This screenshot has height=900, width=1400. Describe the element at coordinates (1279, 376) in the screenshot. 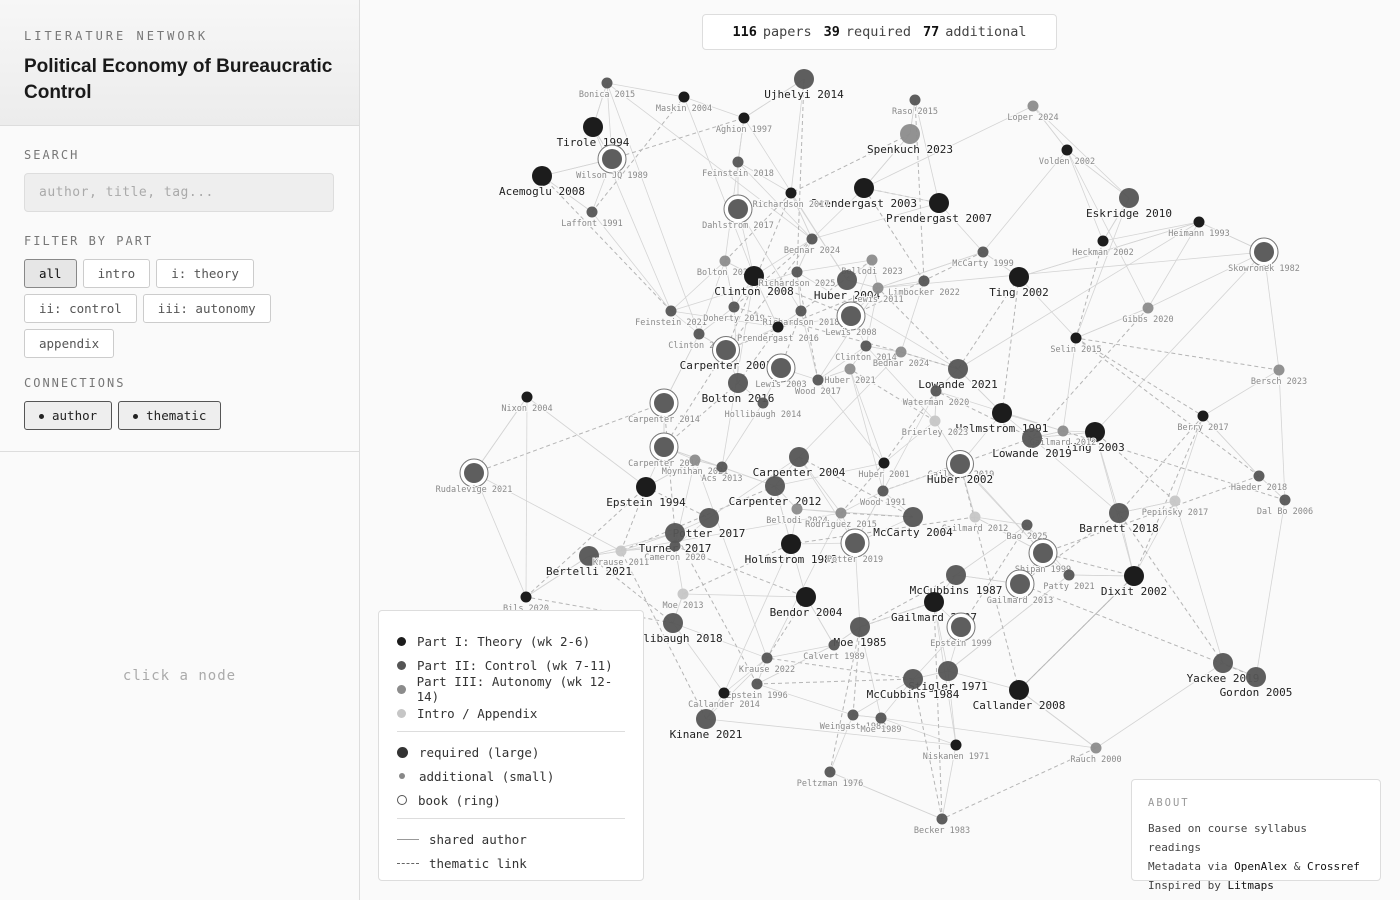

I see `paper-node: Bersch 2023` at that location.